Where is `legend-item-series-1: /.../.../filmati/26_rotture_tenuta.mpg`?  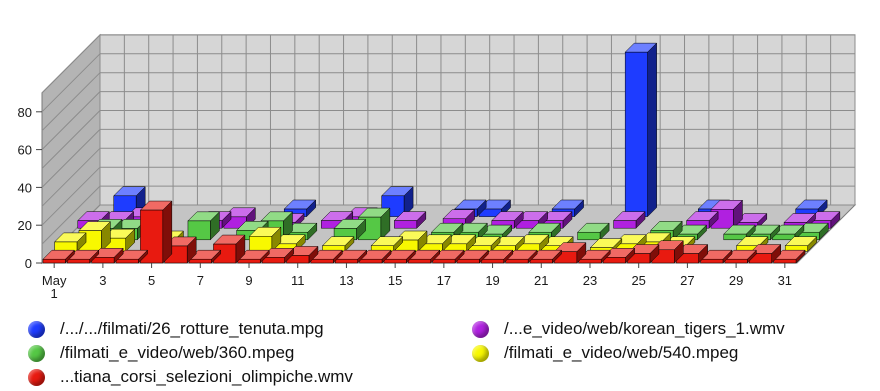 legend-item-series-1: /.../.../filmati/26_rotture_tenuta.mpg is located at coordinates (176, 329).